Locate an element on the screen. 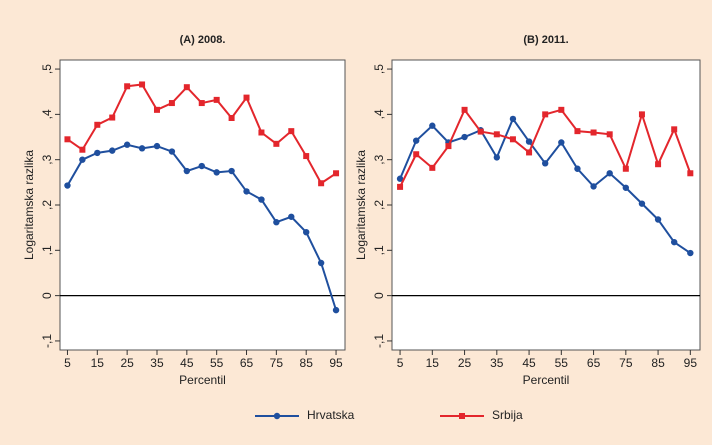 The height and width of the screenshot is (445, 712). y-tick-label: ,1 is located at coordinates (379, 250).